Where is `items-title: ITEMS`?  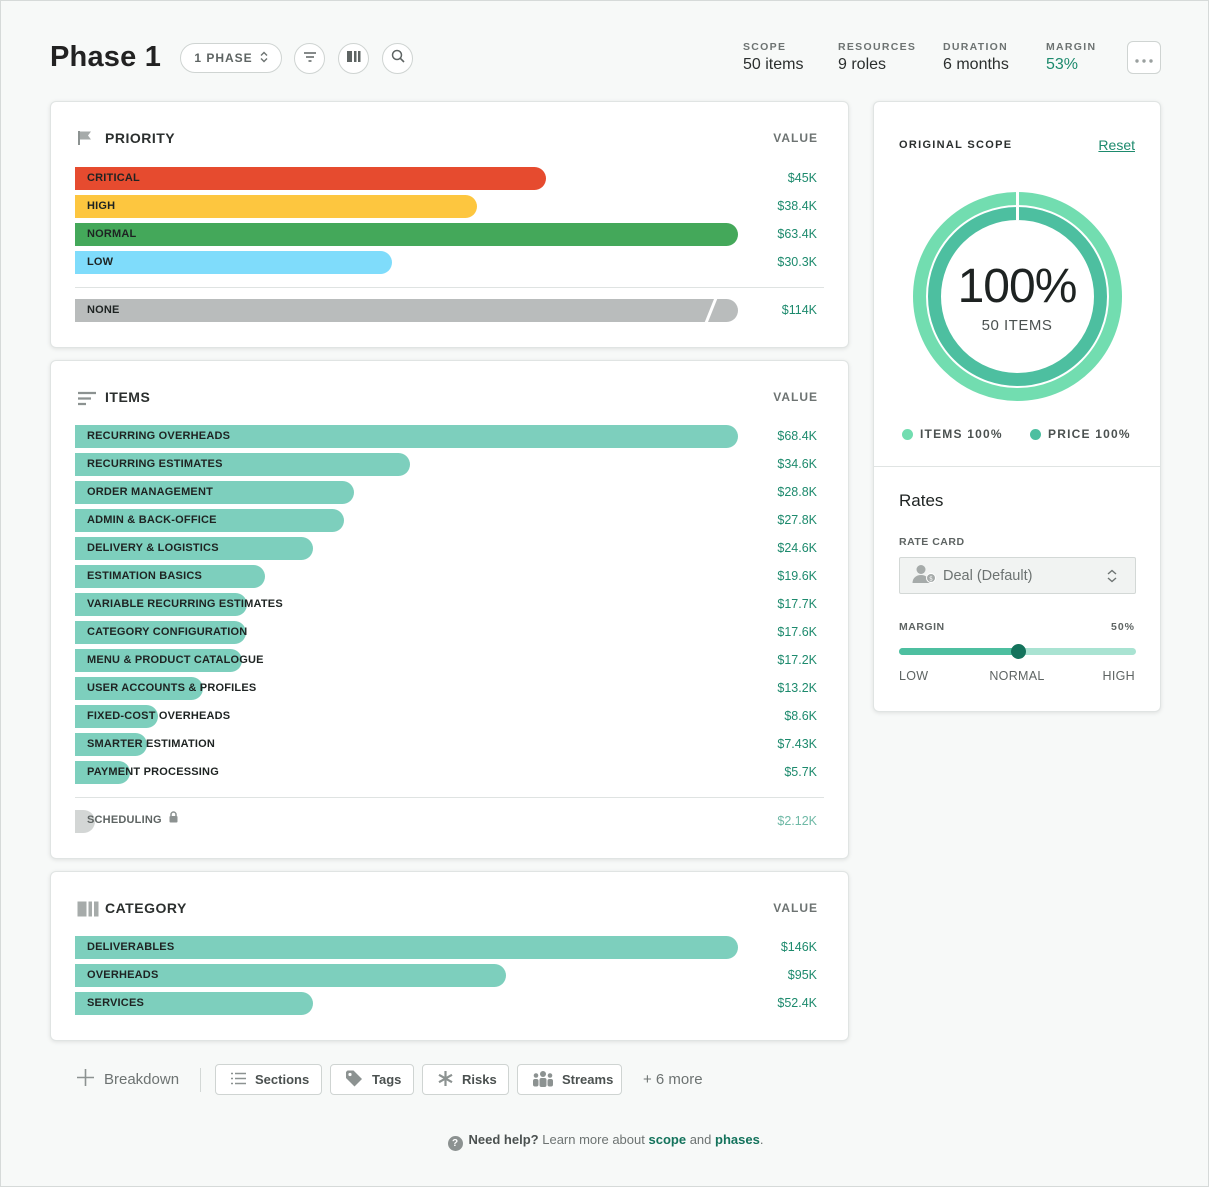 items-title: ITEMS is located at coordinates (128, 397).